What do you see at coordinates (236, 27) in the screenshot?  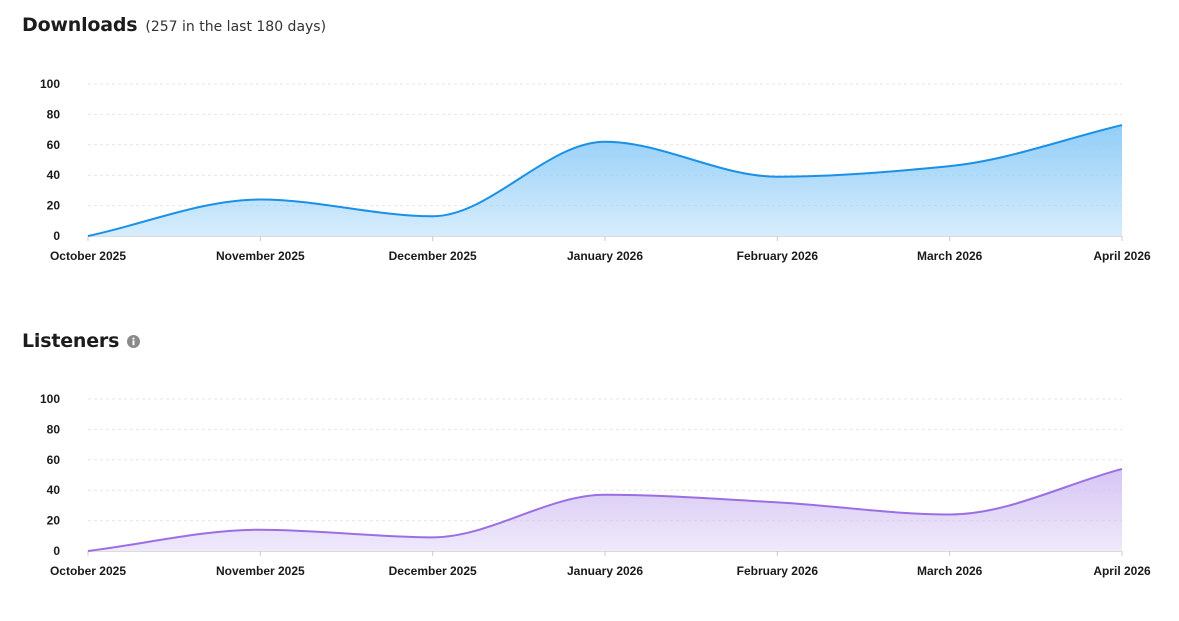 I see `downloads-subtitle: (257 in the last 180 days)` at bounding box center [236, 27].